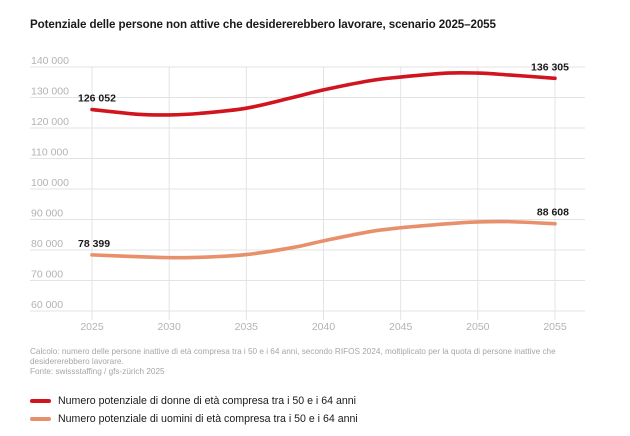  Describe the element at coordinates (50, 92) in the screenshot. I see `y-tick-label: 130 000` at that location.